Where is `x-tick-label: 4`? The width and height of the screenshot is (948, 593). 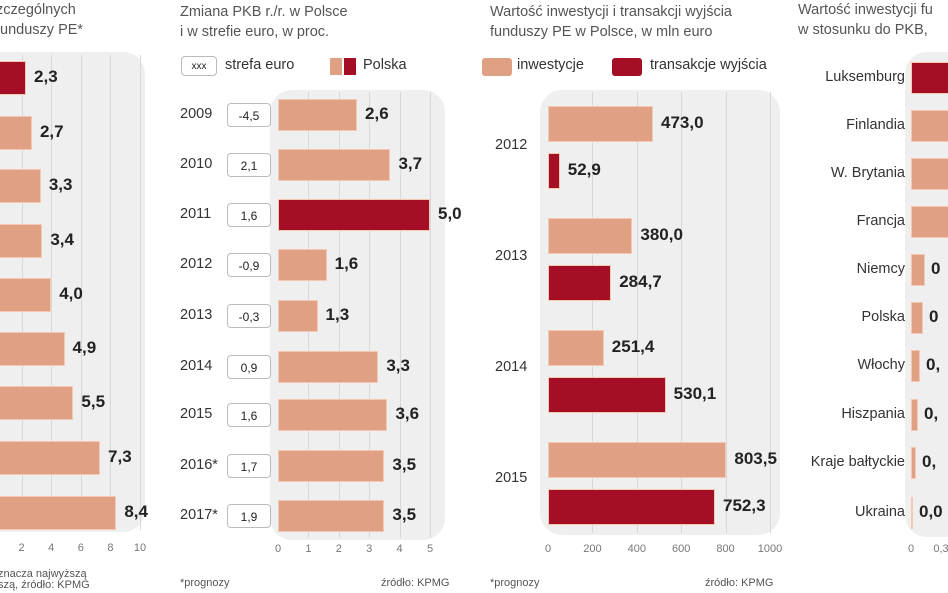
x-tick-label: 4 is located at coordinates (51, 548).